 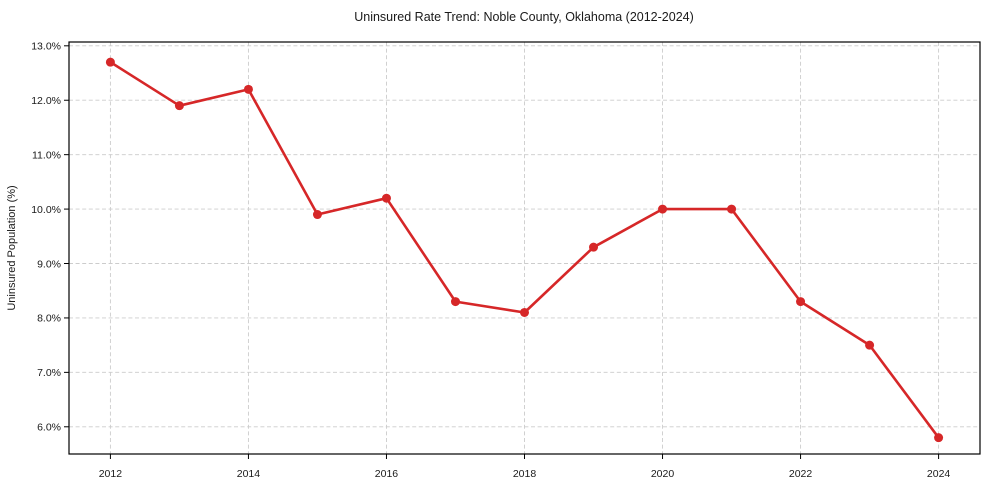 What do you see at coordinates (49, 264) in the screenshot?
I see `y-tick-label: 9.0%` at bounding box center [49, 264].